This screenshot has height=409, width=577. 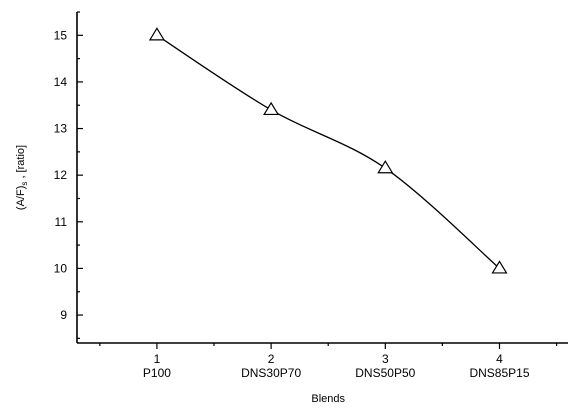 I want to click on x-category-label: P100, so click(x=157, y=373).